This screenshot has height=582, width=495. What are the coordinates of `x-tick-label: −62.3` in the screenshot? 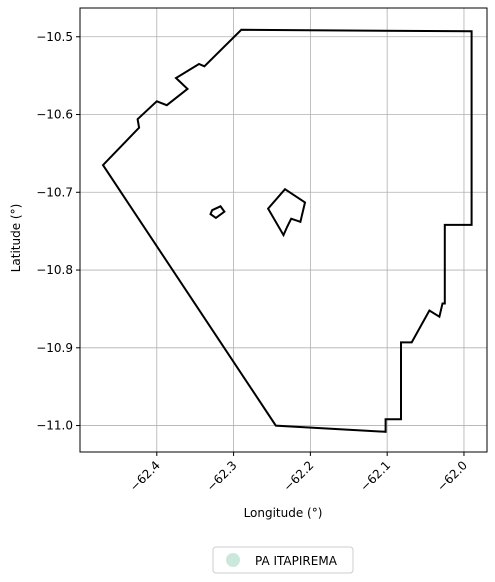 It's located at (222, 476).